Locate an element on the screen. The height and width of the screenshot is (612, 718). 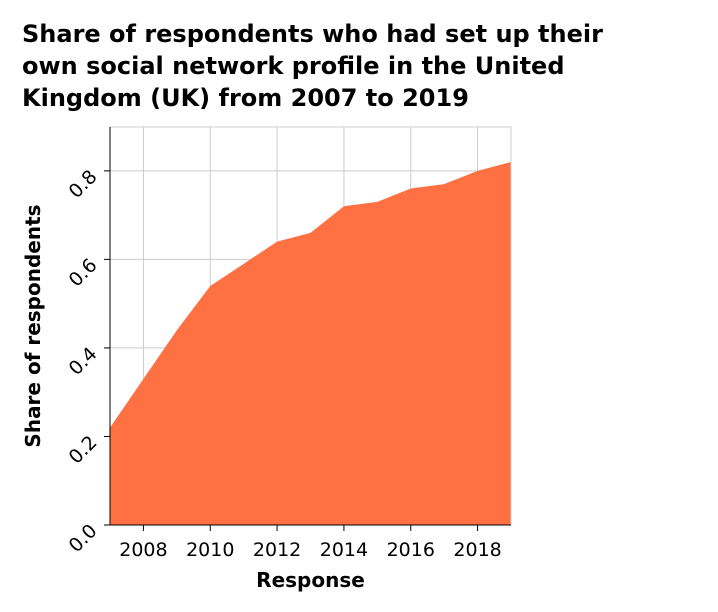
y-tick-label: 0.0 is located at coordinates (83, 538).